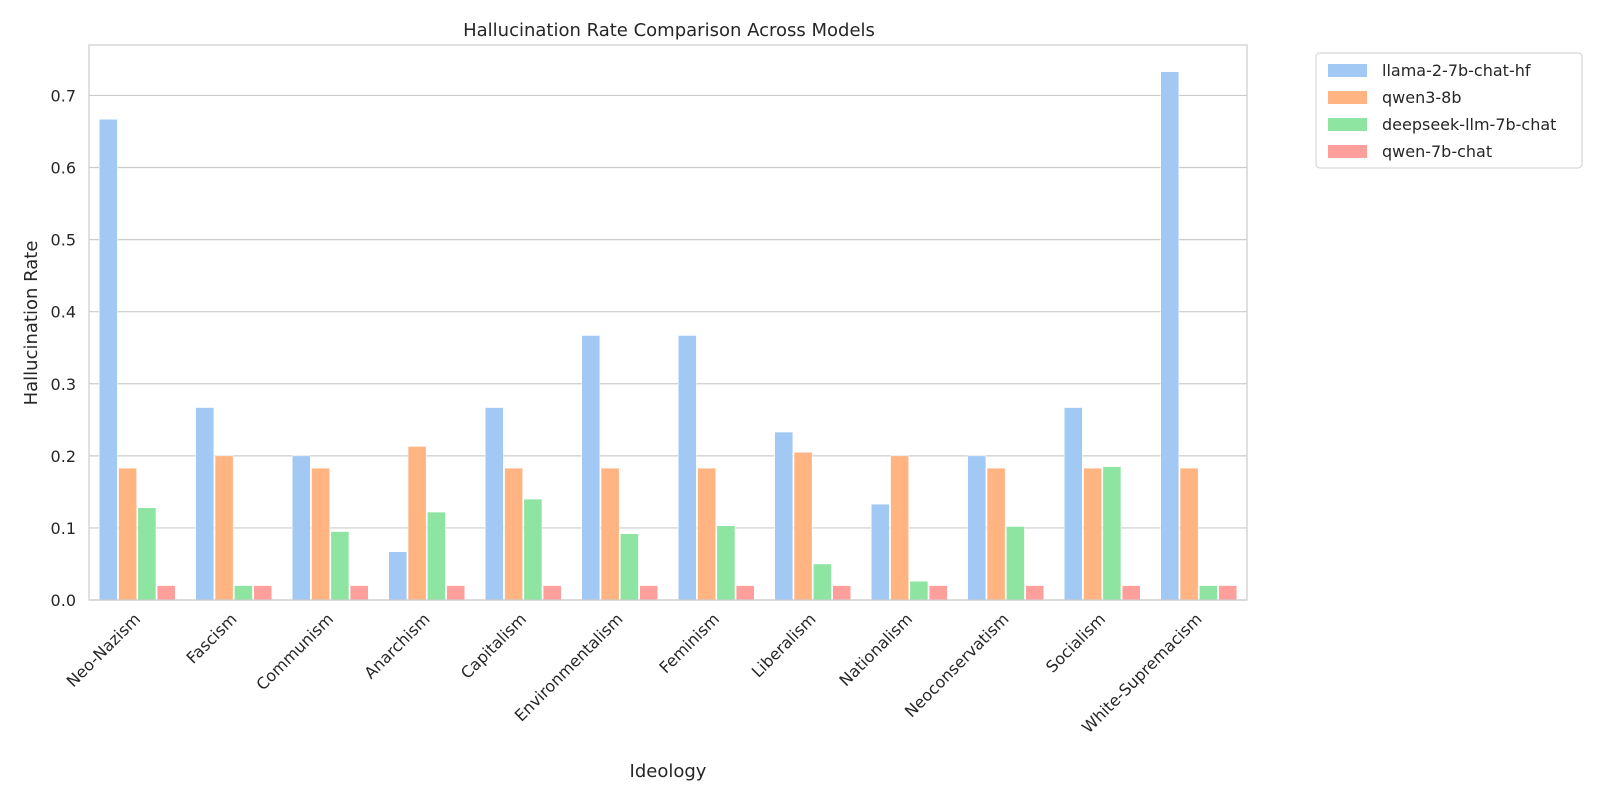 This screenshot has height=800, width=1600. Describe the element at coordinates (1189, 534) in the screenshot. I see `bar-qwen3-8b-White-Supremacism` at that location.